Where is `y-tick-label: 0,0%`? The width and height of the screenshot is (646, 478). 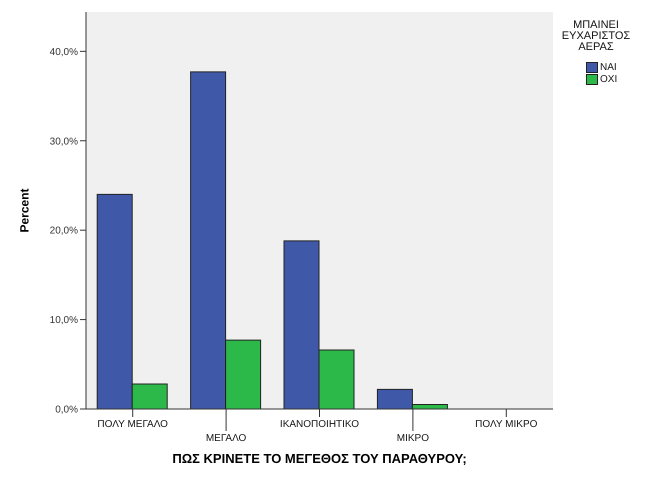
y-tick-label: 0,0% is located at coordinates (66, 410).